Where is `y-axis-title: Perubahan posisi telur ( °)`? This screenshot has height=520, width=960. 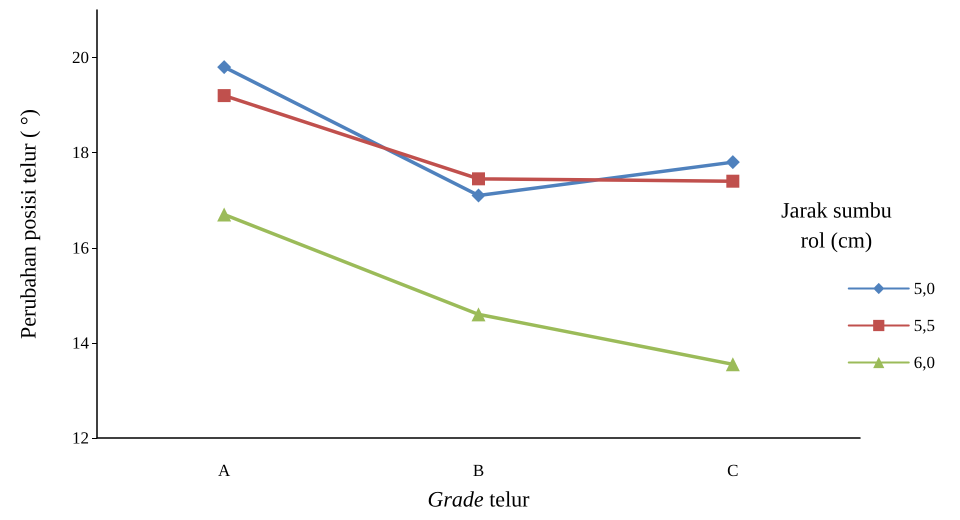 y-axis-title: Perubahan posisi telur ( °) is located at coordinates (28, 224).